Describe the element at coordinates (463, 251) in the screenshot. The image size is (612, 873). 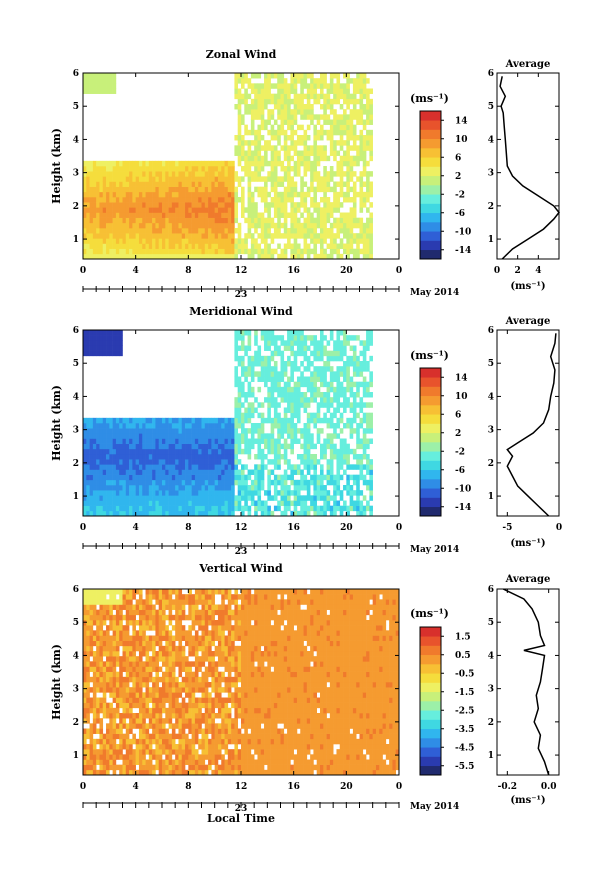
I see `colorbar-tick-label: -14` at that location.